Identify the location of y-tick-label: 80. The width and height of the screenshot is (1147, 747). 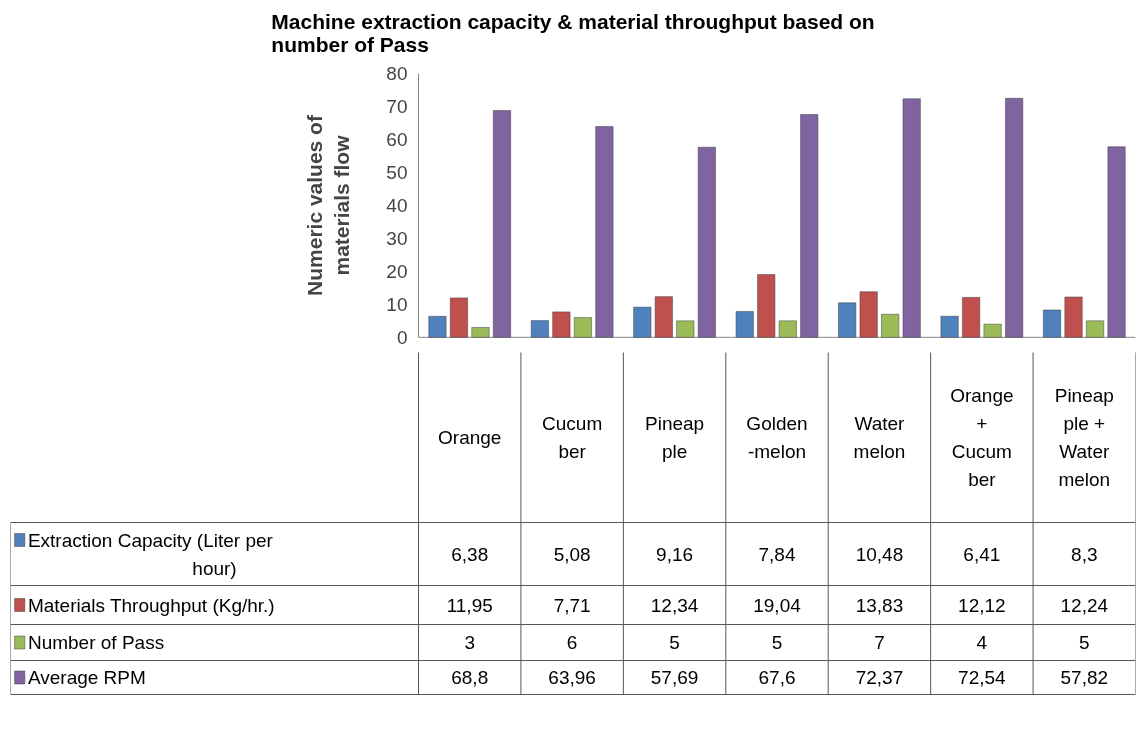
(397, 74).